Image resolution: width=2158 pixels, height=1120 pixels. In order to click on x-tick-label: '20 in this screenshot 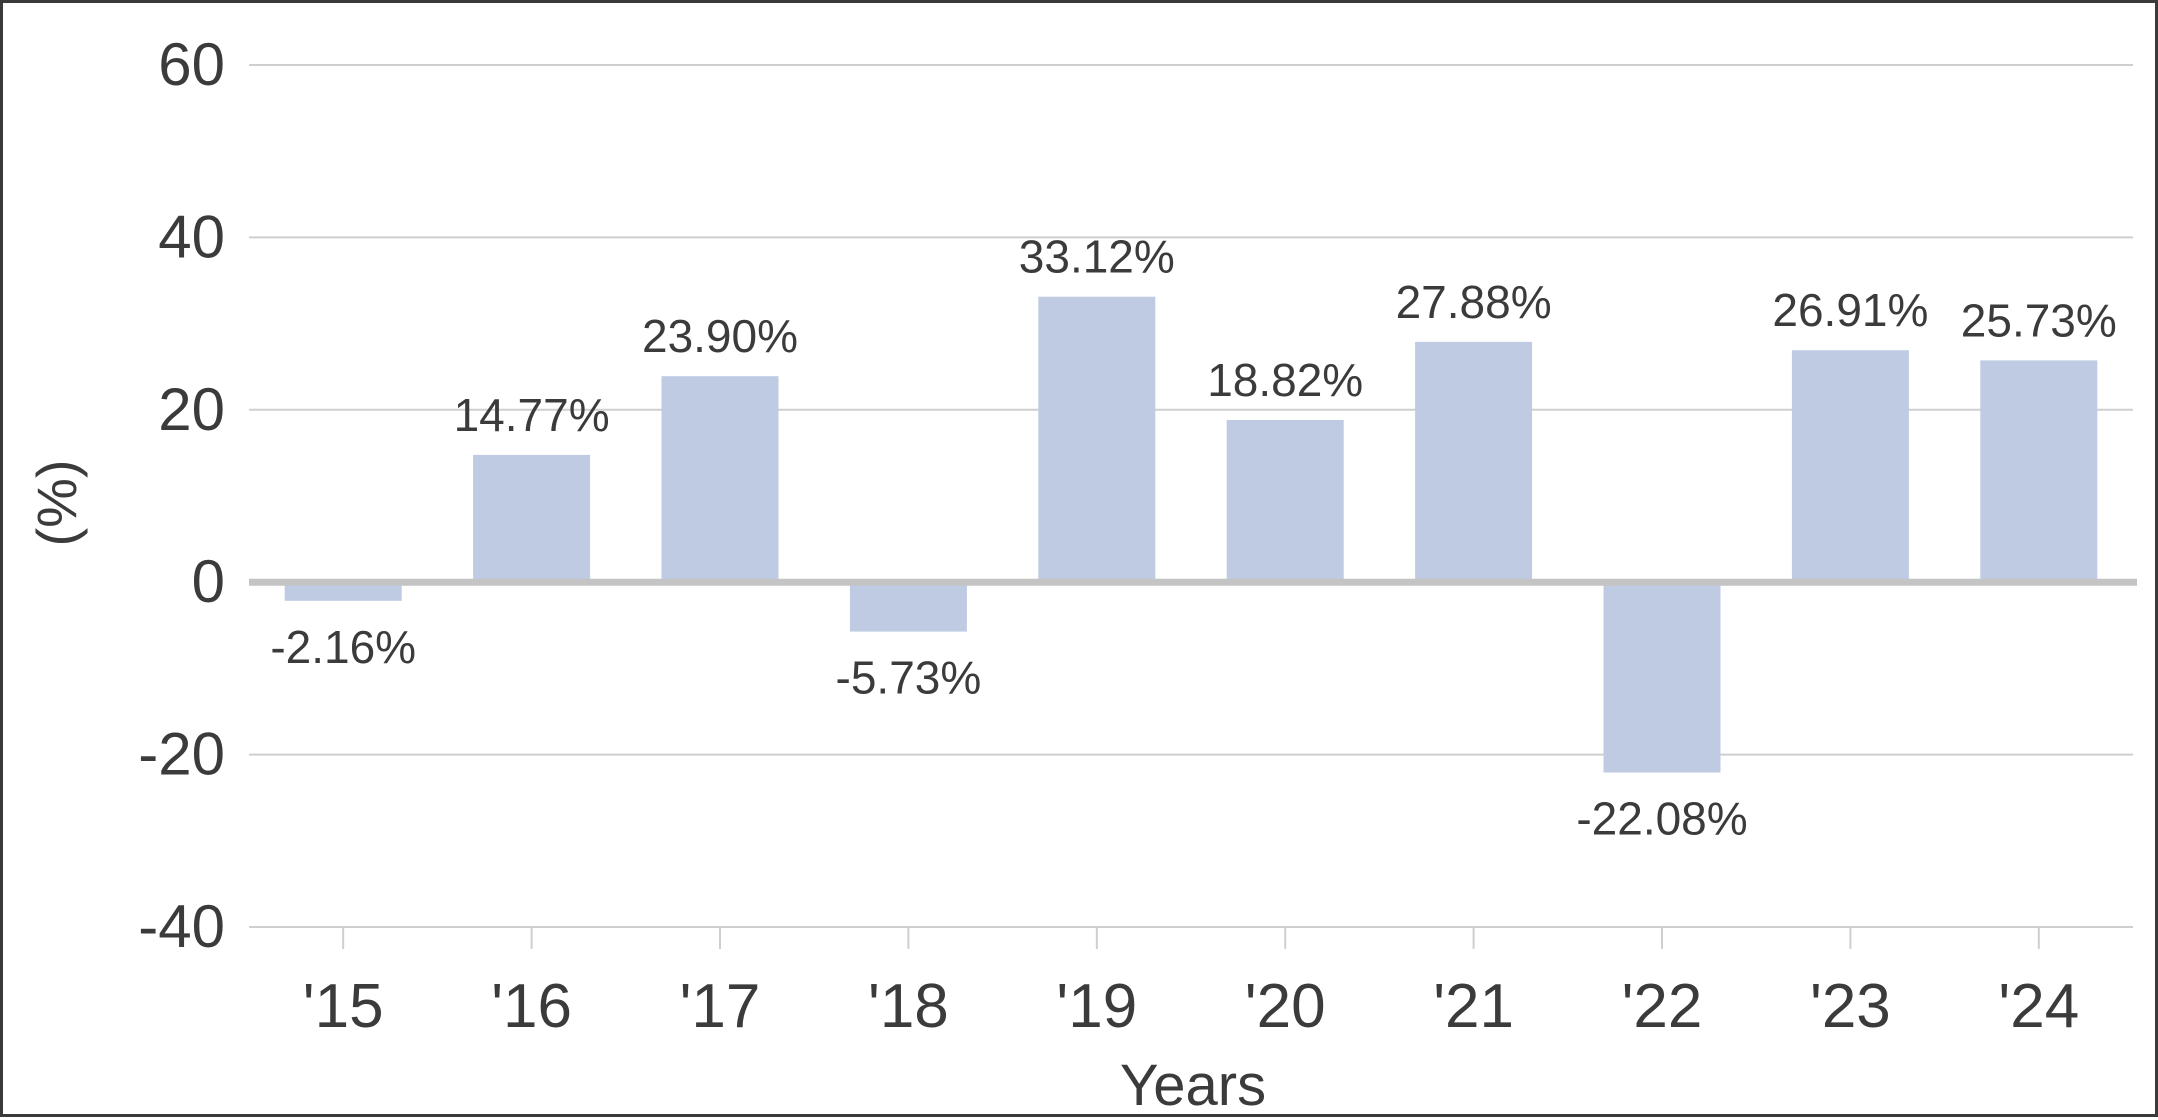, I will do `click(1285, 1006)`.